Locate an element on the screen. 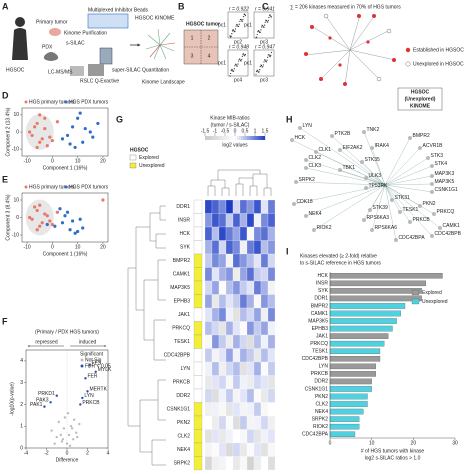  legend-label: Explored is located at coordinates (432, 293).